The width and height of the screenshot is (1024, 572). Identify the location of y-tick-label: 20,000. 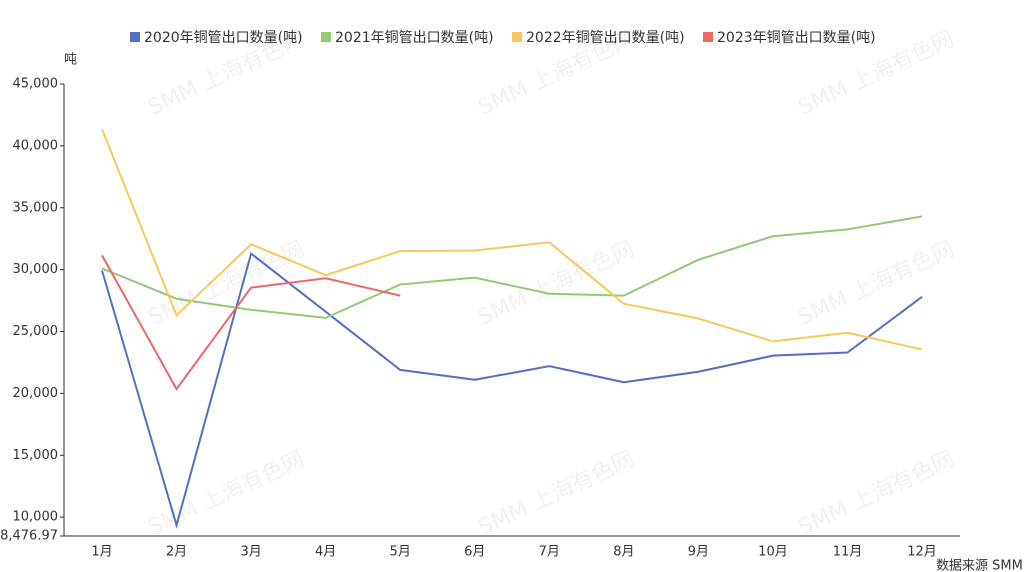
(36, 393).